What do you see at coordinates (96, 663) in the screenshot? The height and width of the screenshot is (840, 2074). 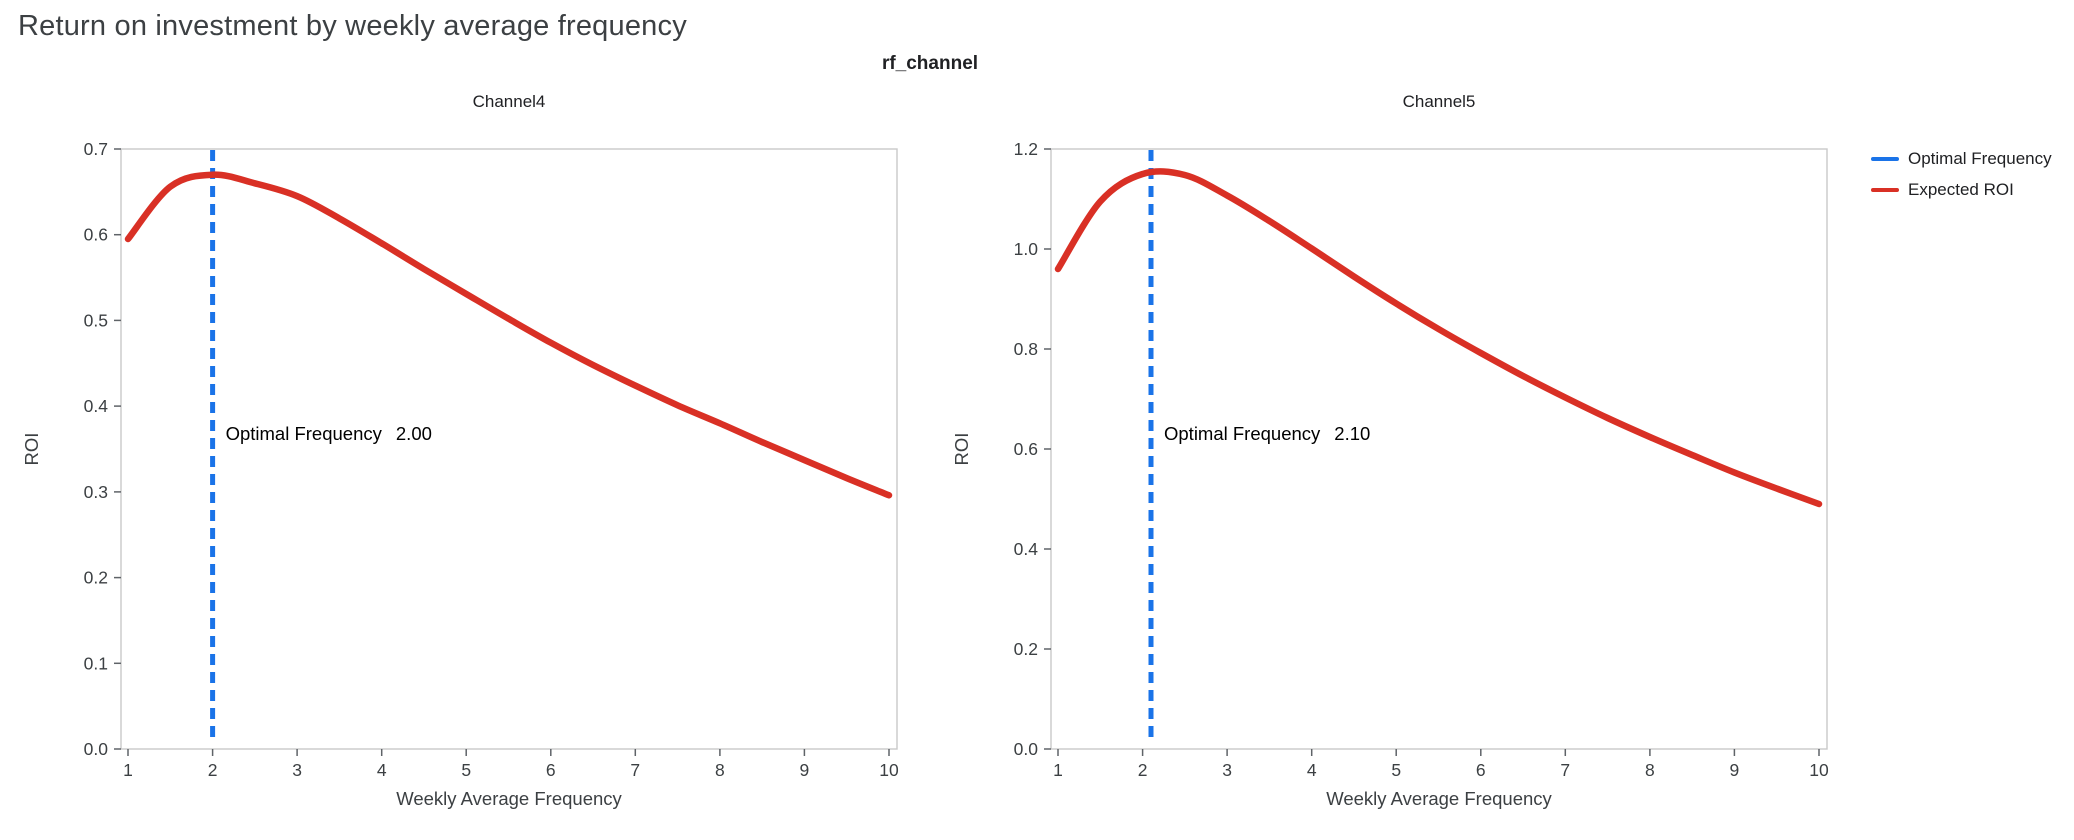 I see `y-tick-label: 0.1` at bounding box center [96, 663].